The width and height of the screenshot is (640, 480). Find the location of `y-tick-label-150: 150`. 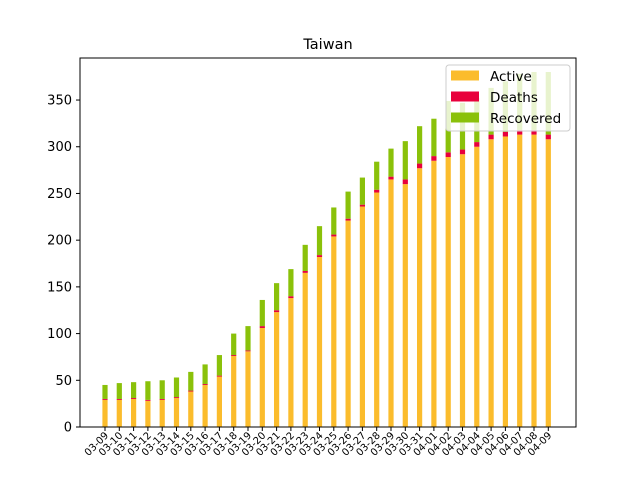

y-tick-label-150: 150 is located at coordinates (59, 287).